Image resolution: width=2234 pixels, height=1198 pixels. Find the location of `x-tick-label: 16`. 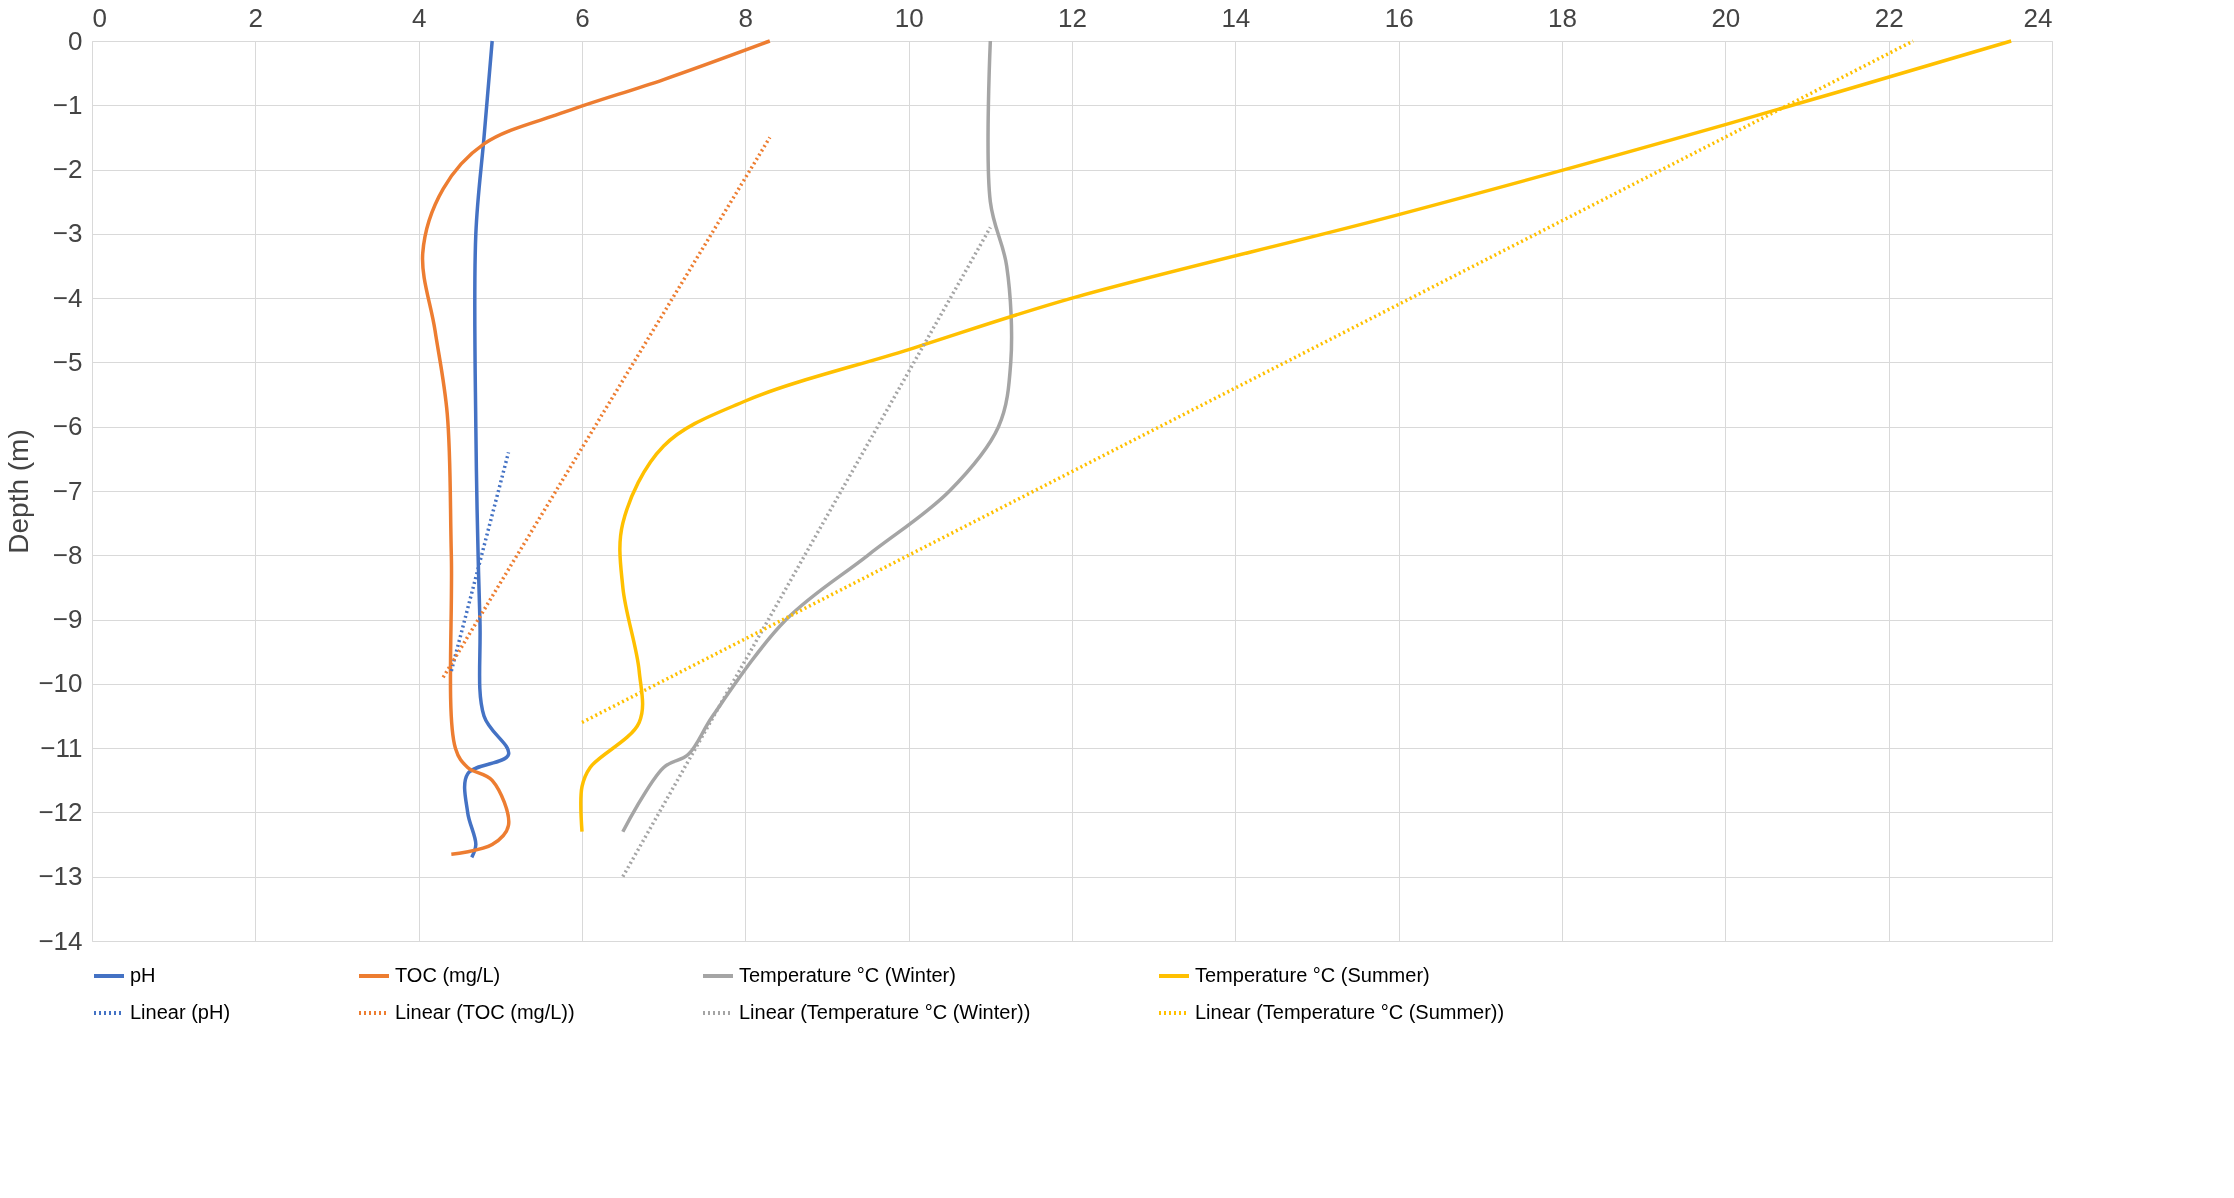

x-tick-label: 16 is located at coordinates (1399, 17).